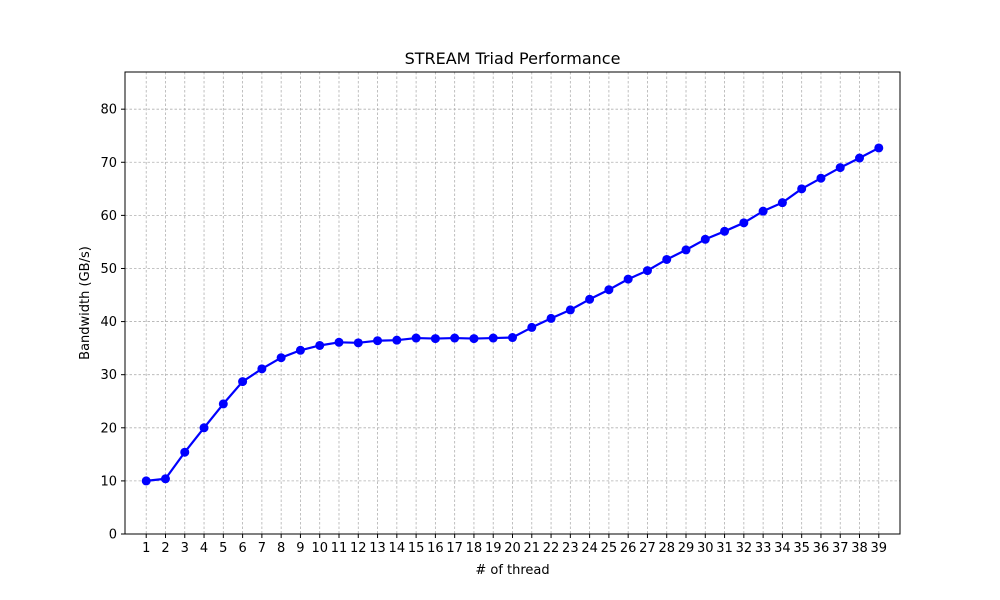  What do you see at coordinates (319, 548) in the screenshot?
I see `x-tick-label: 10` at bounding box center [319, 548].